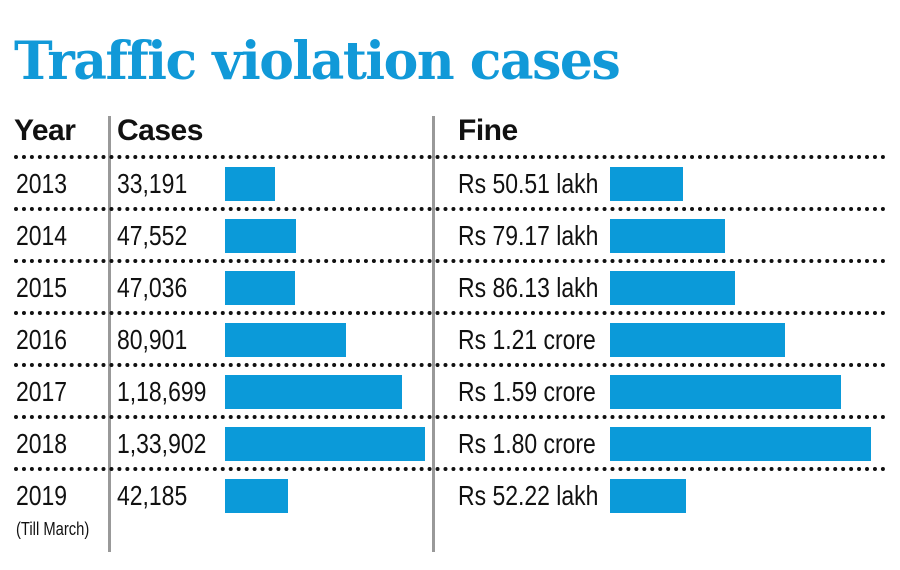 Image resolution: width=900 pixels, height=570 pixels. What do you see at coordinates (317, 61) in the screenshot?
I see `chart-title: Traffic violation cases` at bounding box center [317, 61].